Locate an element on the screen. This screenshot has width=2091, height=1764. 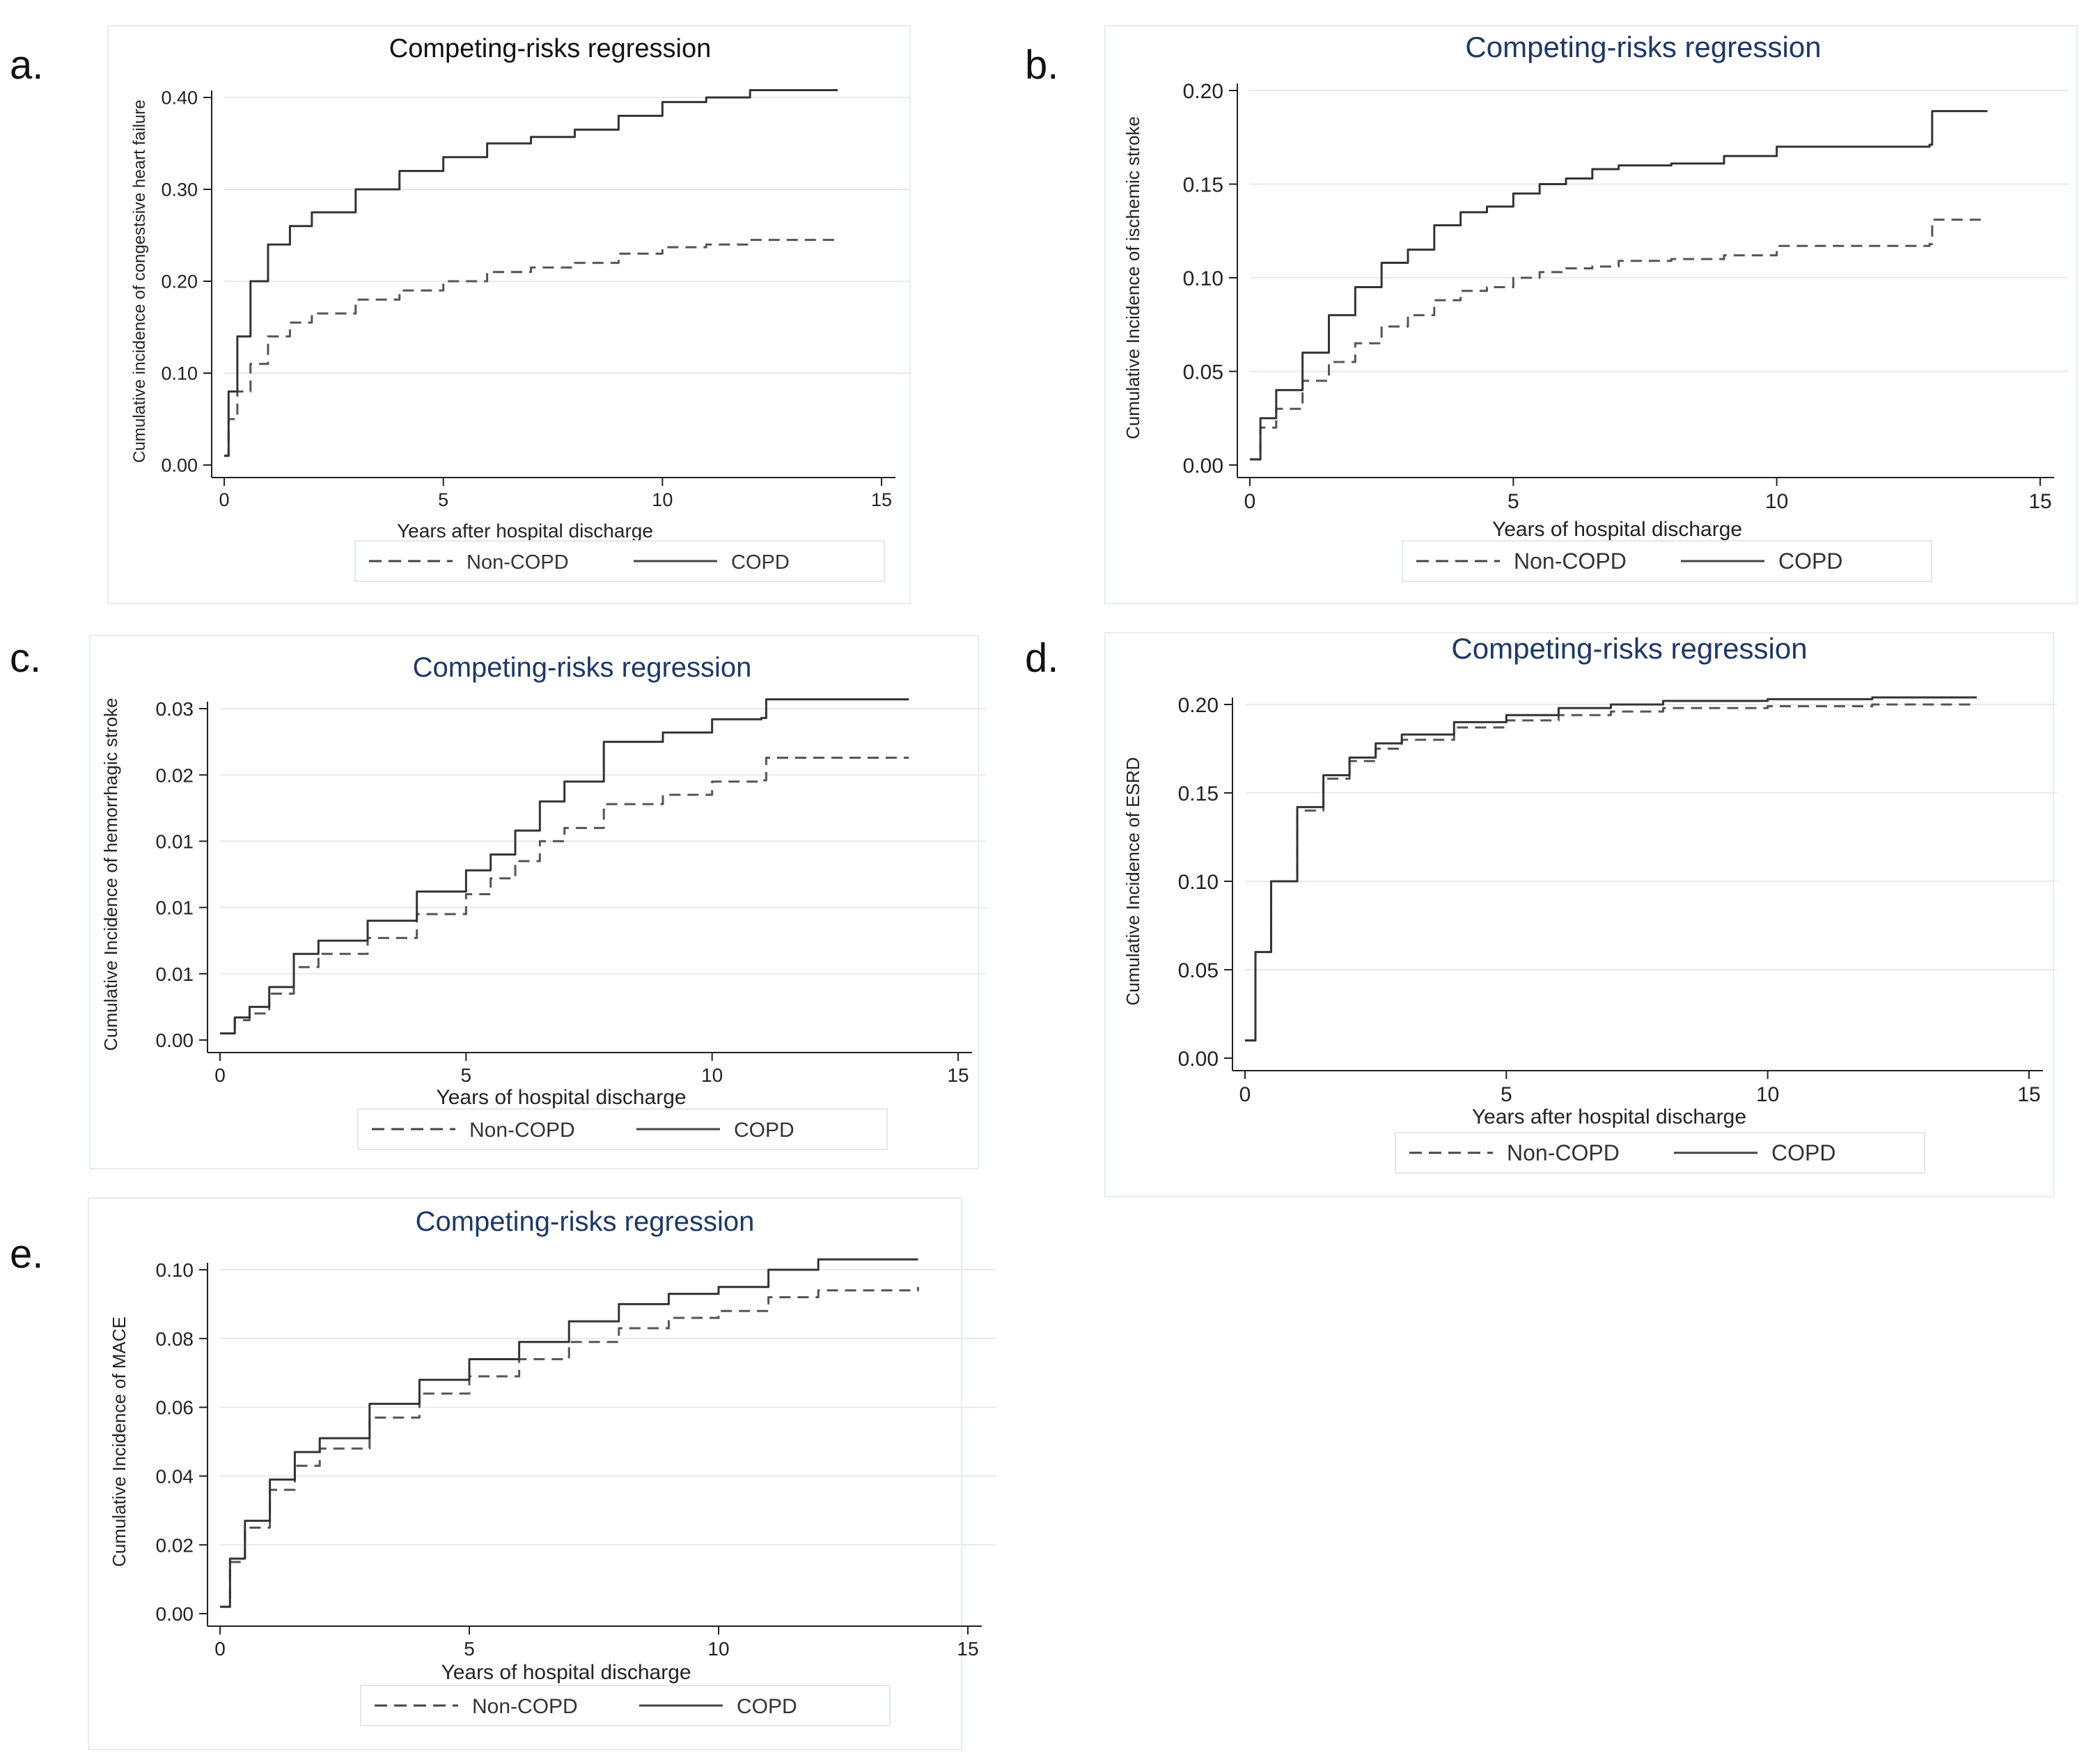
panel-letter-b: b. is located at coordinates (1042, 65).